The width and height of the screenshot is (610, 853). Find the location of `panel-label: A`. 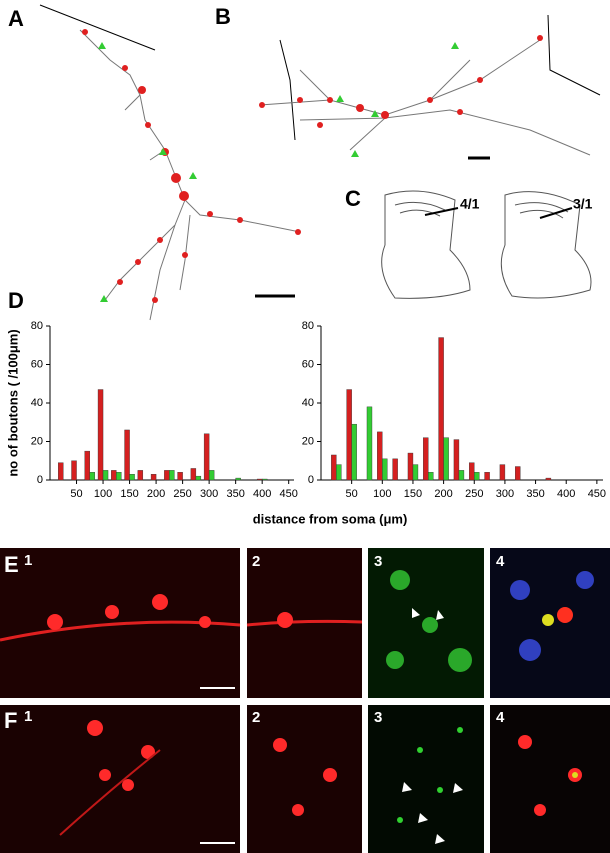

panel-label: A is located at coordinates (16, 18).